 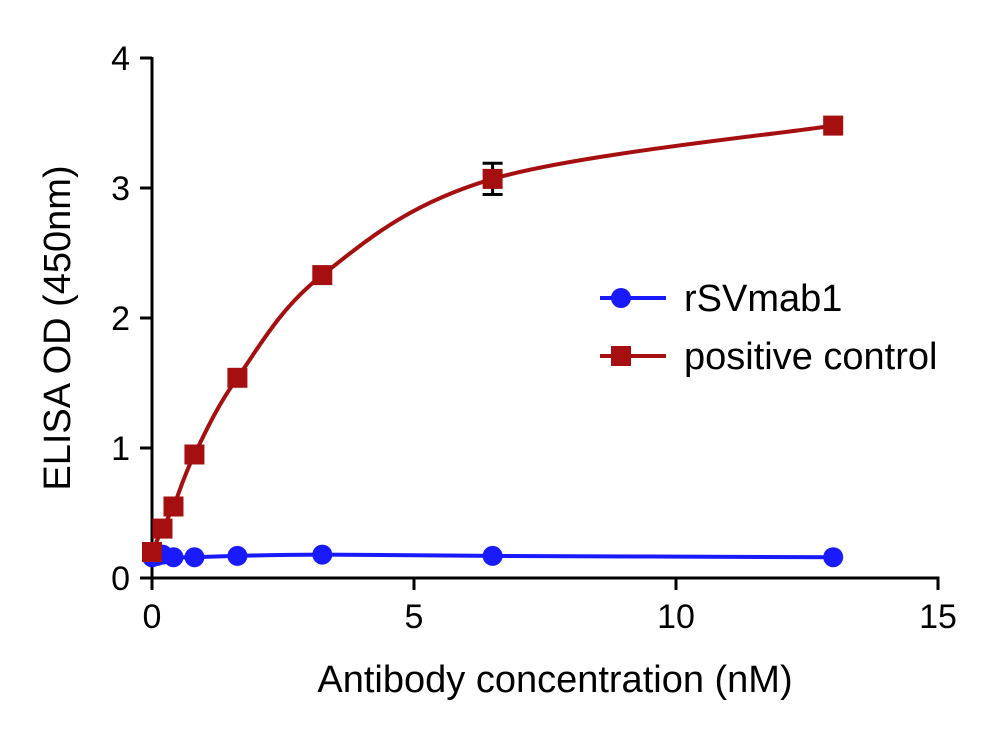 I want to click on y-tick-label: 3, so click(x=120, y=189).